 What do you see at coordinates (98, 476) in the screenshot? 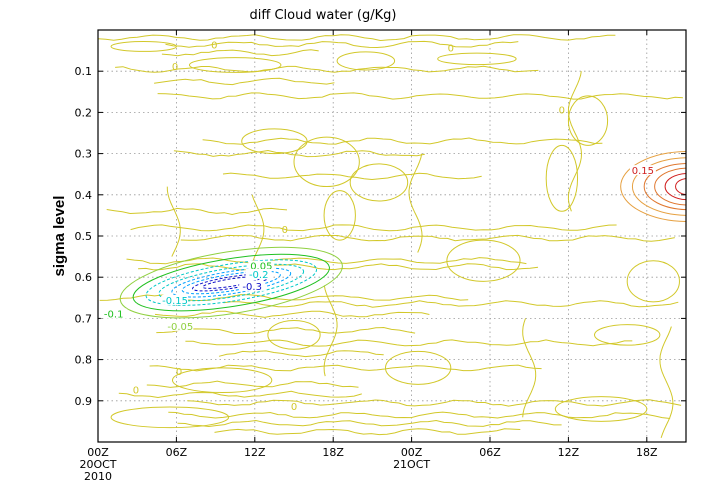
I see `x-tick-year-label: 2010` at bounding box center [98, 476].